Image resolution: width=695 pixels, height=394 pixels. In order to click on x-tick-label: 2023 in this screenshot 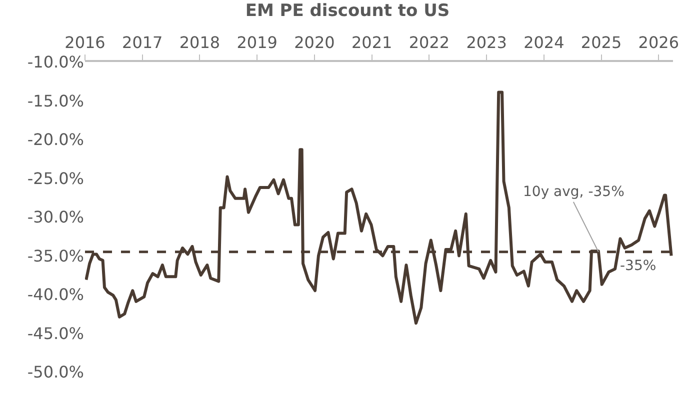, I will do `click(486, 42)`.